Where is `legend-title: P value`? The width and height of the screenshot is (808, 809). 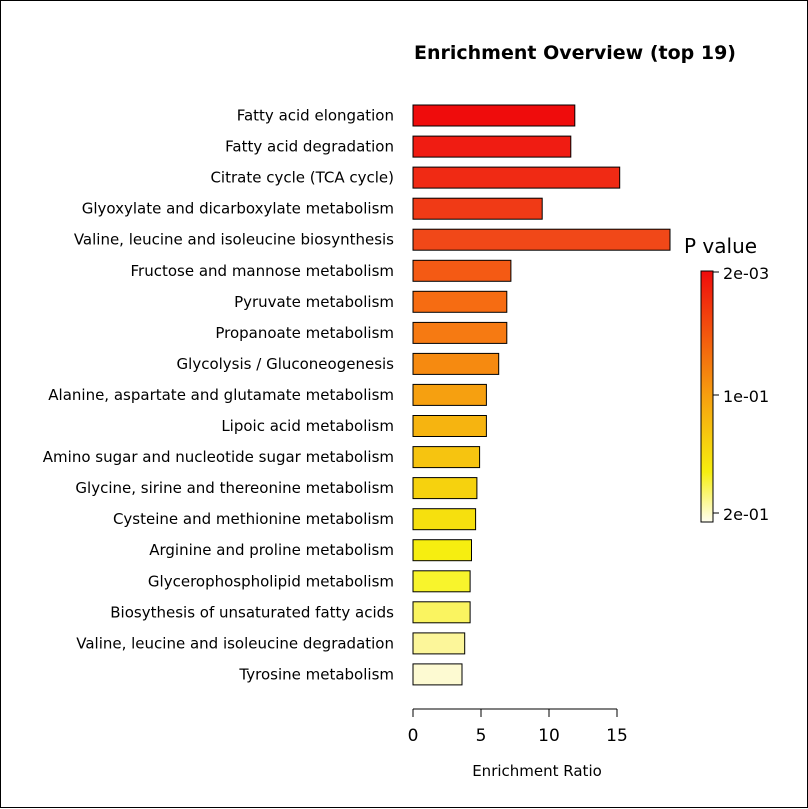
legend-title: P value is located at coordinates (720, 246).